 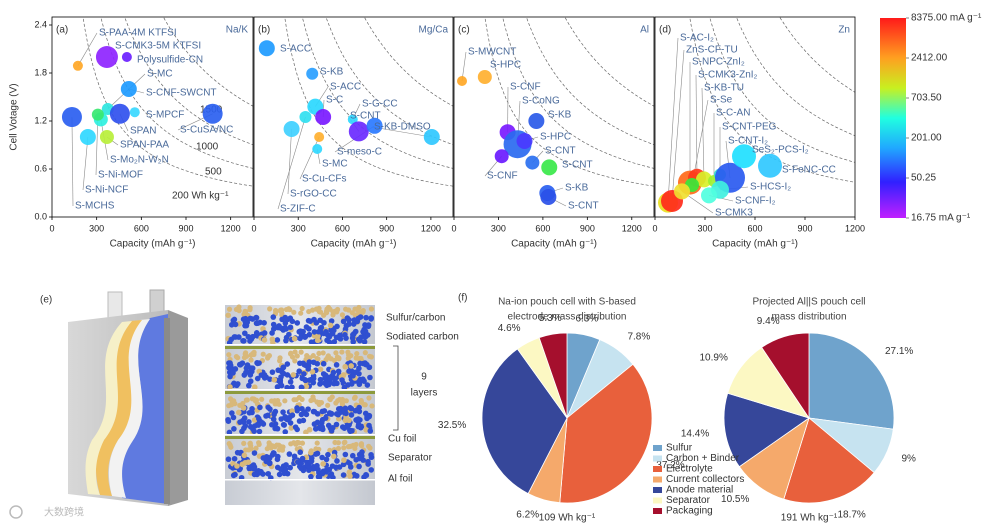 I want to click on point-label: S-FeNC-CC, so click(x=809, y=170).